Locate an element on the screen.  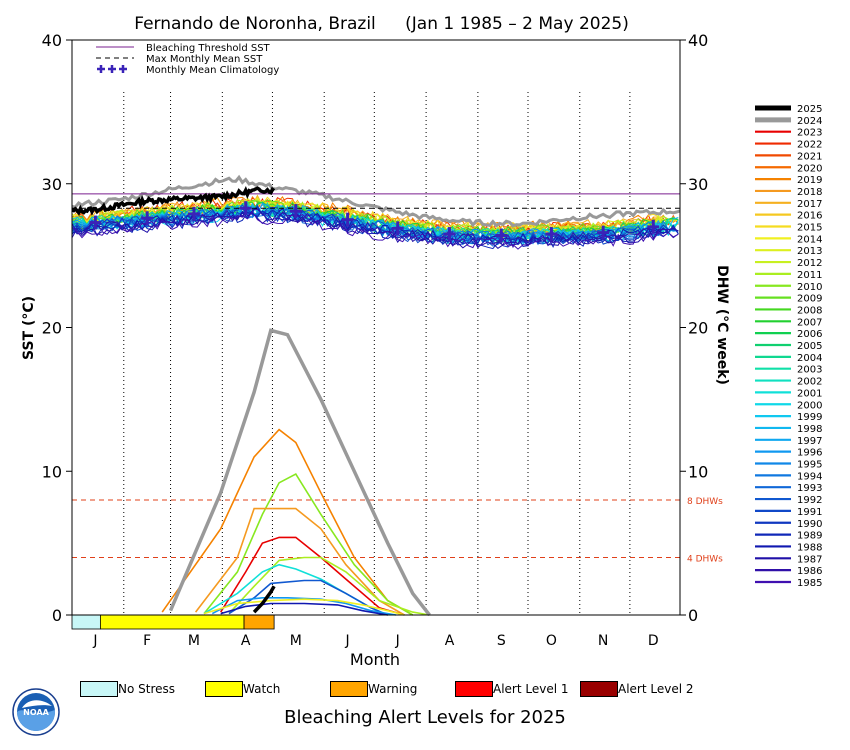
year-legend-label-1986: 1986 is located at coordinates (809, 571).